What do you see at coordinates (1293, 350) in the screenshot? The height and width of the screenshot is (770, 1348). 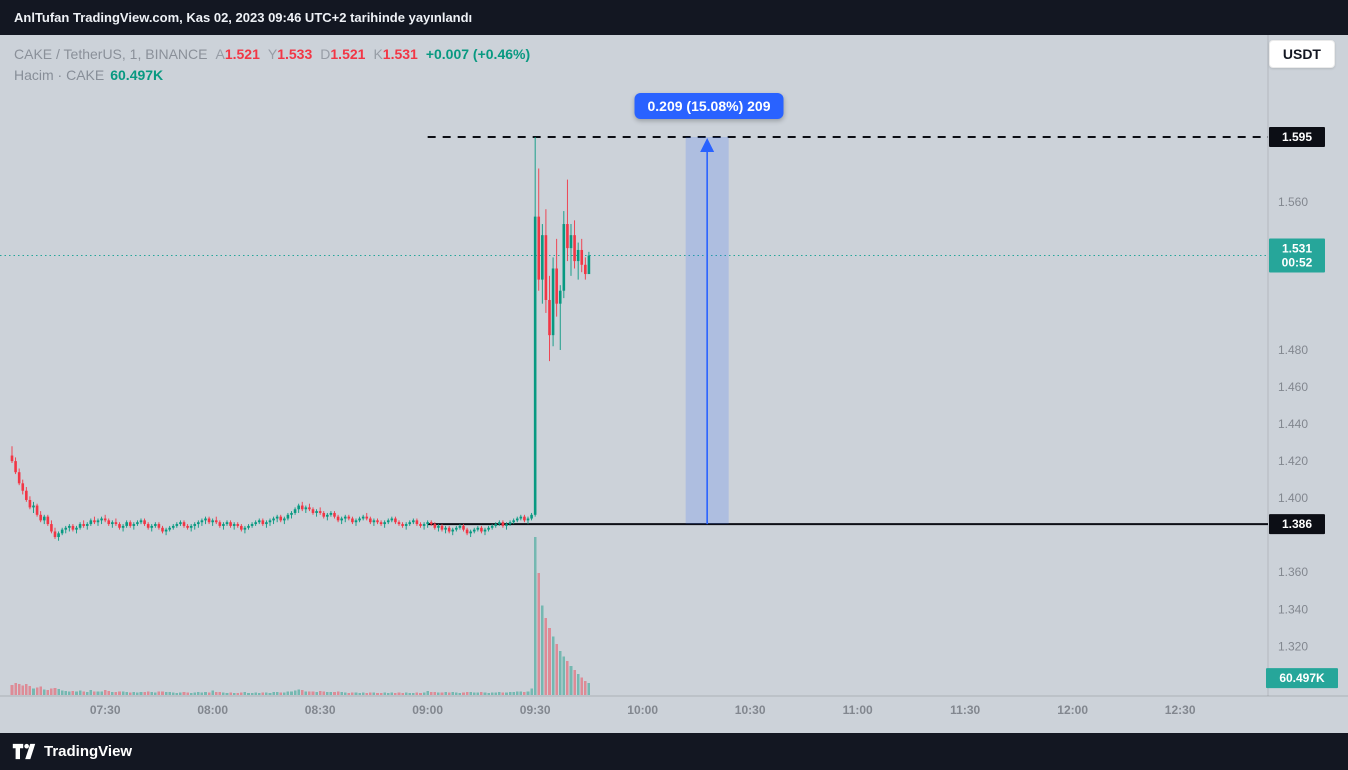 I see `price-tick: 1.480` at bounding box center [1293, 350].